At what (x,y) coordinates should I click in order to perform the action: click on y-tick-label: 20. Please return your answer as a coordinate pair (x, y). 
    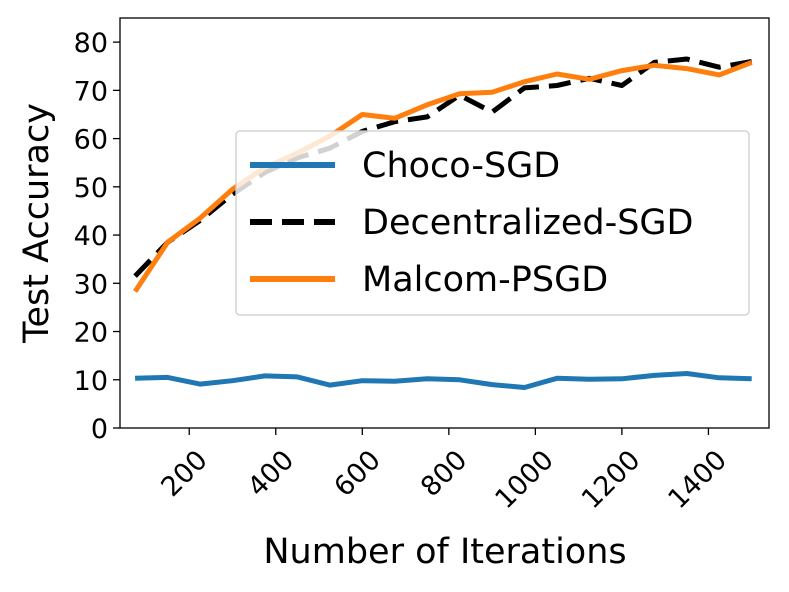
    Looking at the image, I should click on (91, 333).